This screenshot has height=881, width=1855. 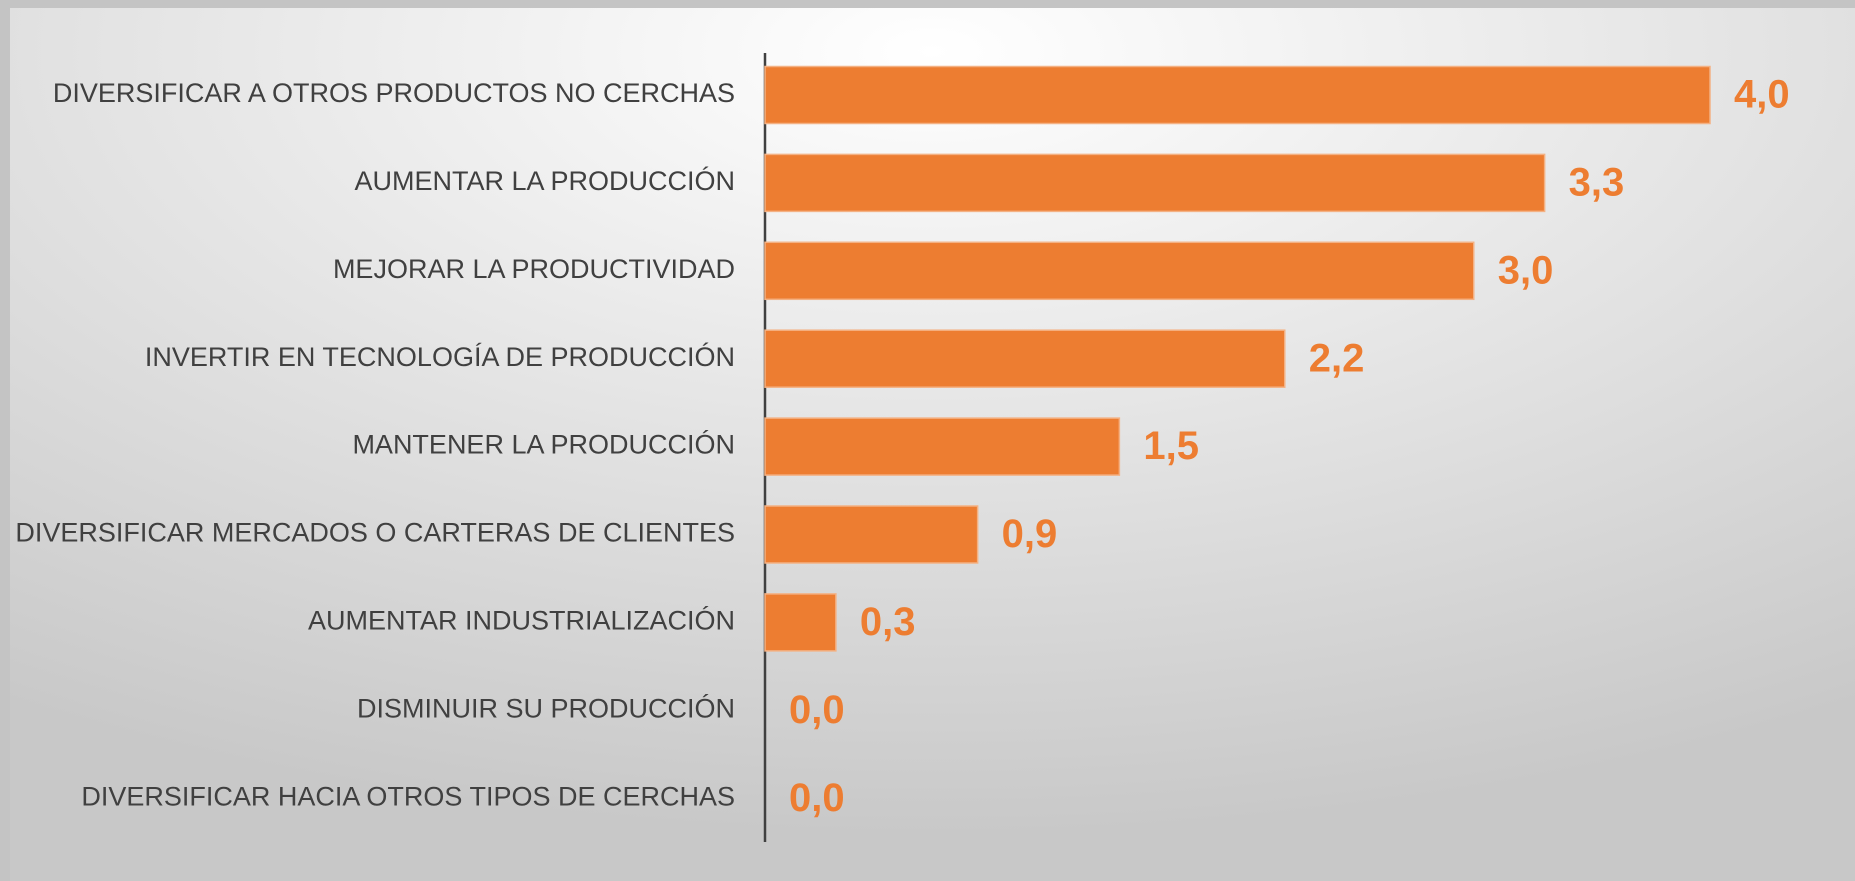 I want to click on y-tick-label: AUMENTAR INDUSTRIALIZACIÓN, so click(x=521, y=620).